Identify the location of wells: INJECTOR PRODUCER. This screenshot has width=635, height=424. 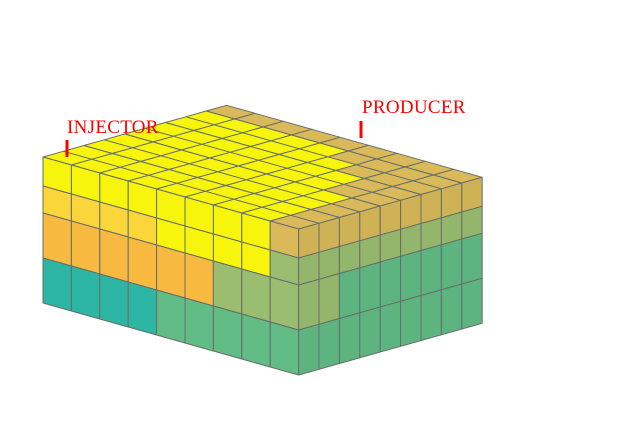
(265, 127).